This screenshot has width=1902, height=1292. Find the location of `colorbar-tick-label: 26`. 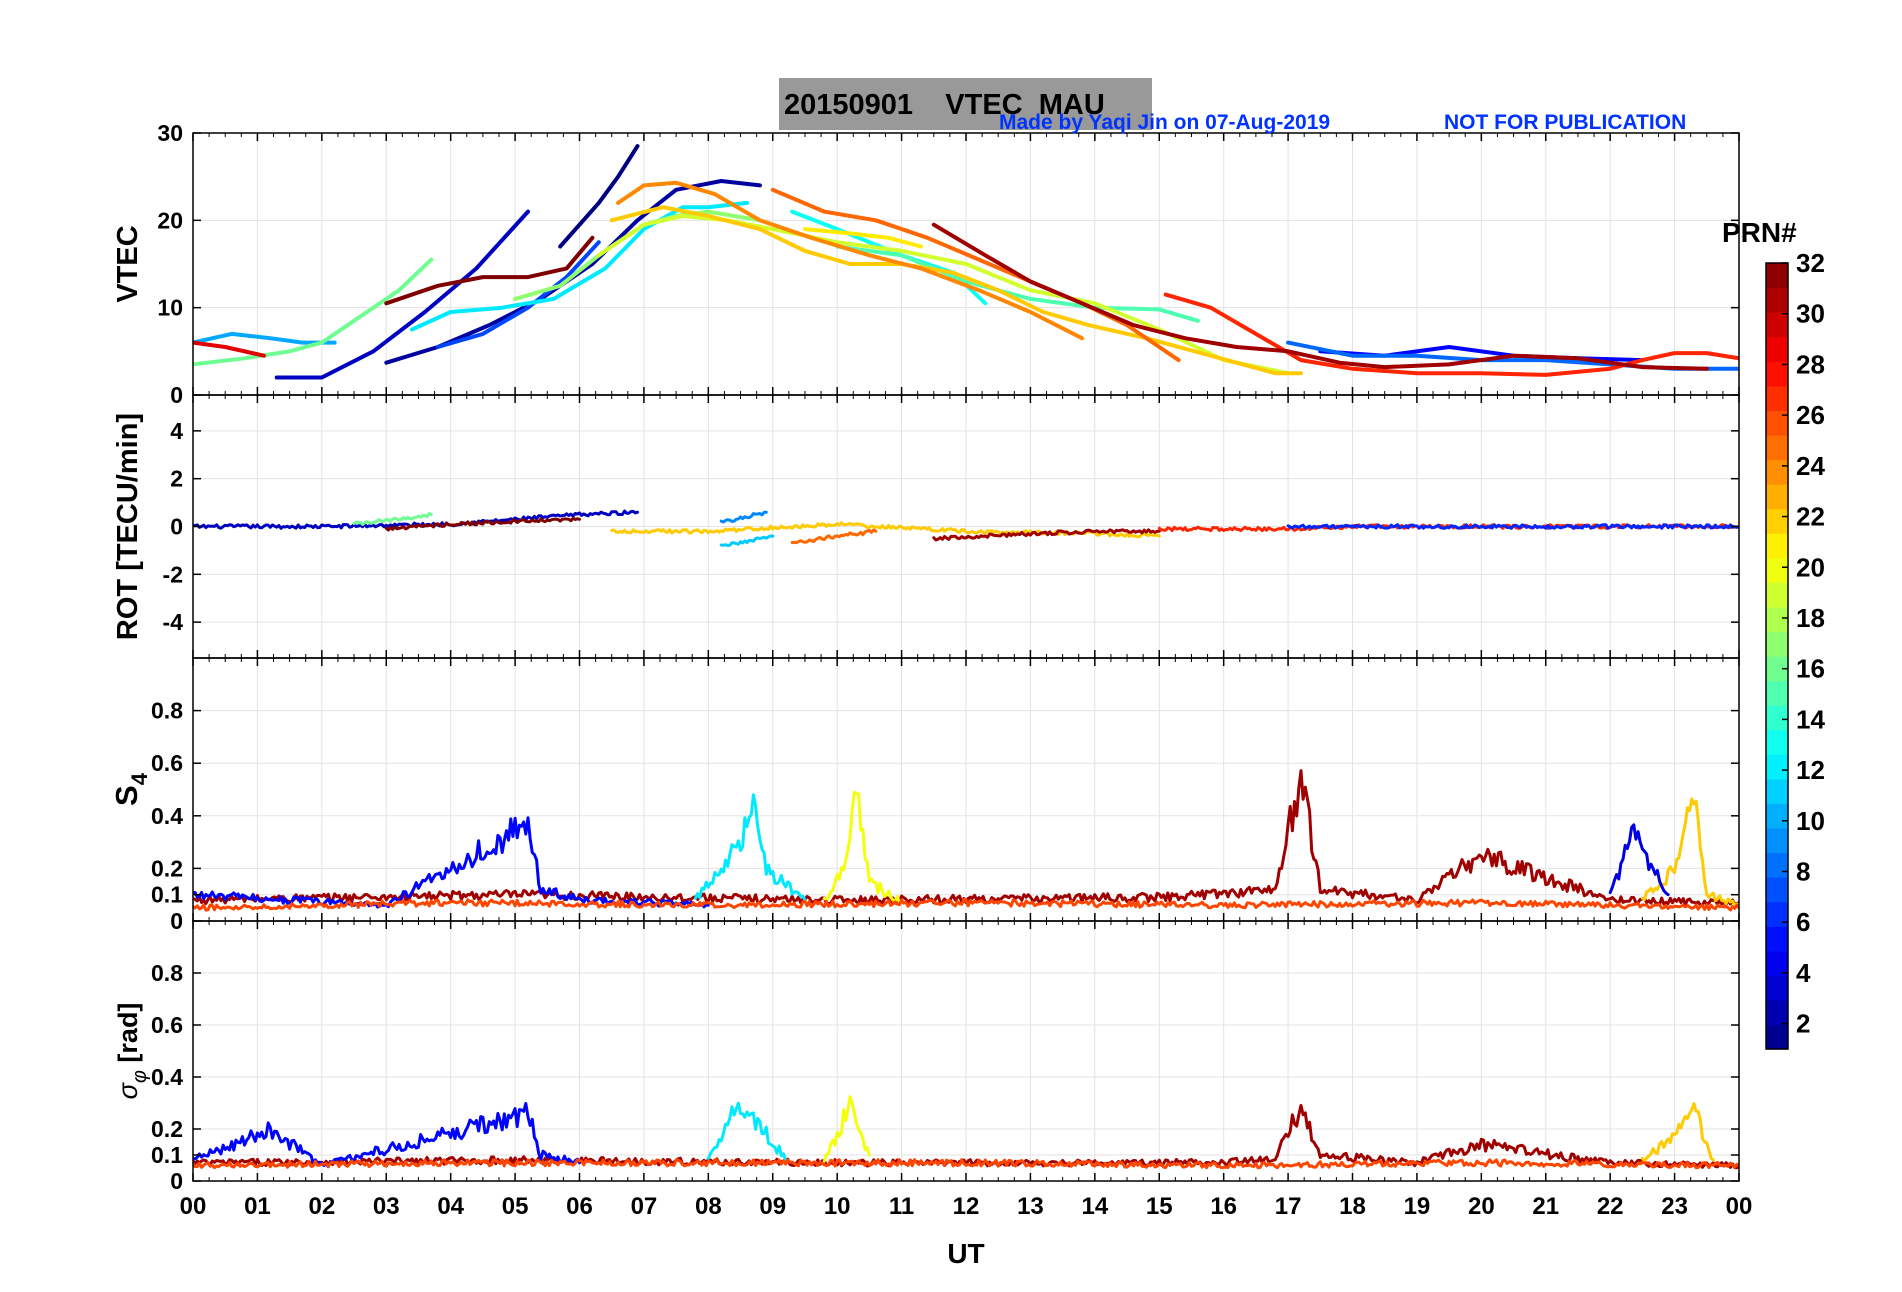

colorbar-tick-label: 26 is located at coordinates (1810, 415).